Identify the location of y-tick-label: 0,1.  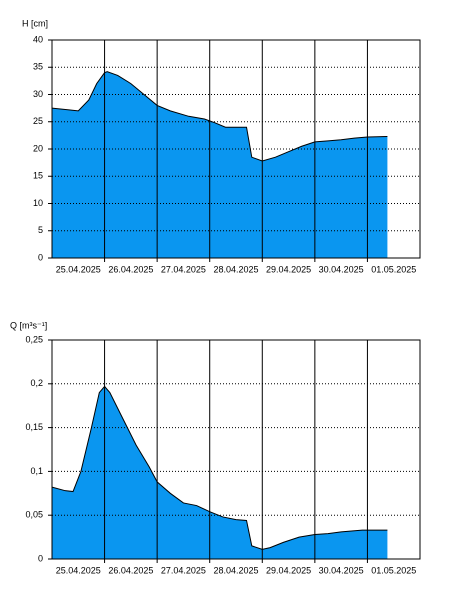
(36, 471).